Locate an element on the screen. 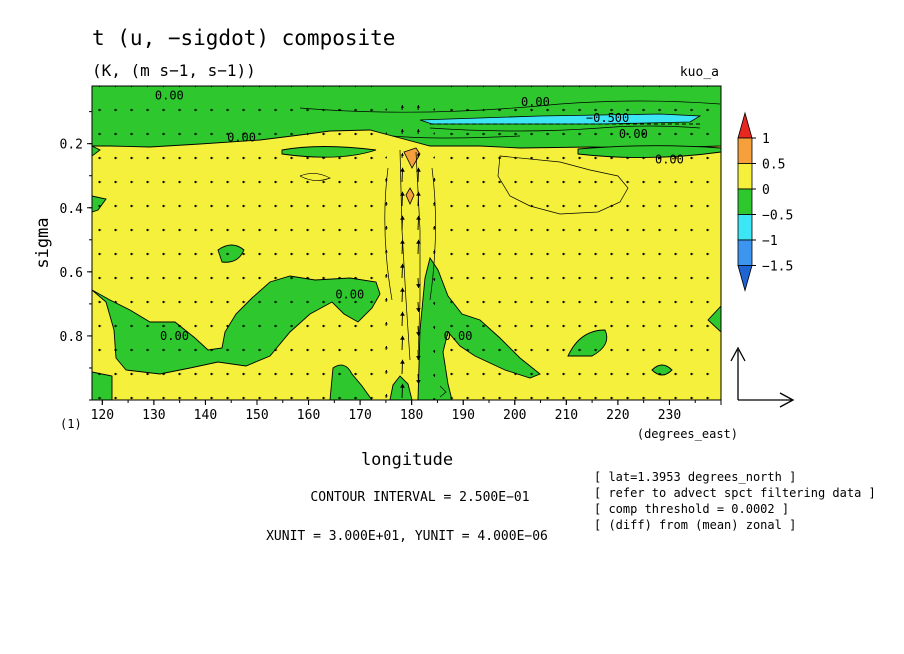 The image size is (904, 654). contour-label-4: 0.00 is located at coordinates (633, 134).